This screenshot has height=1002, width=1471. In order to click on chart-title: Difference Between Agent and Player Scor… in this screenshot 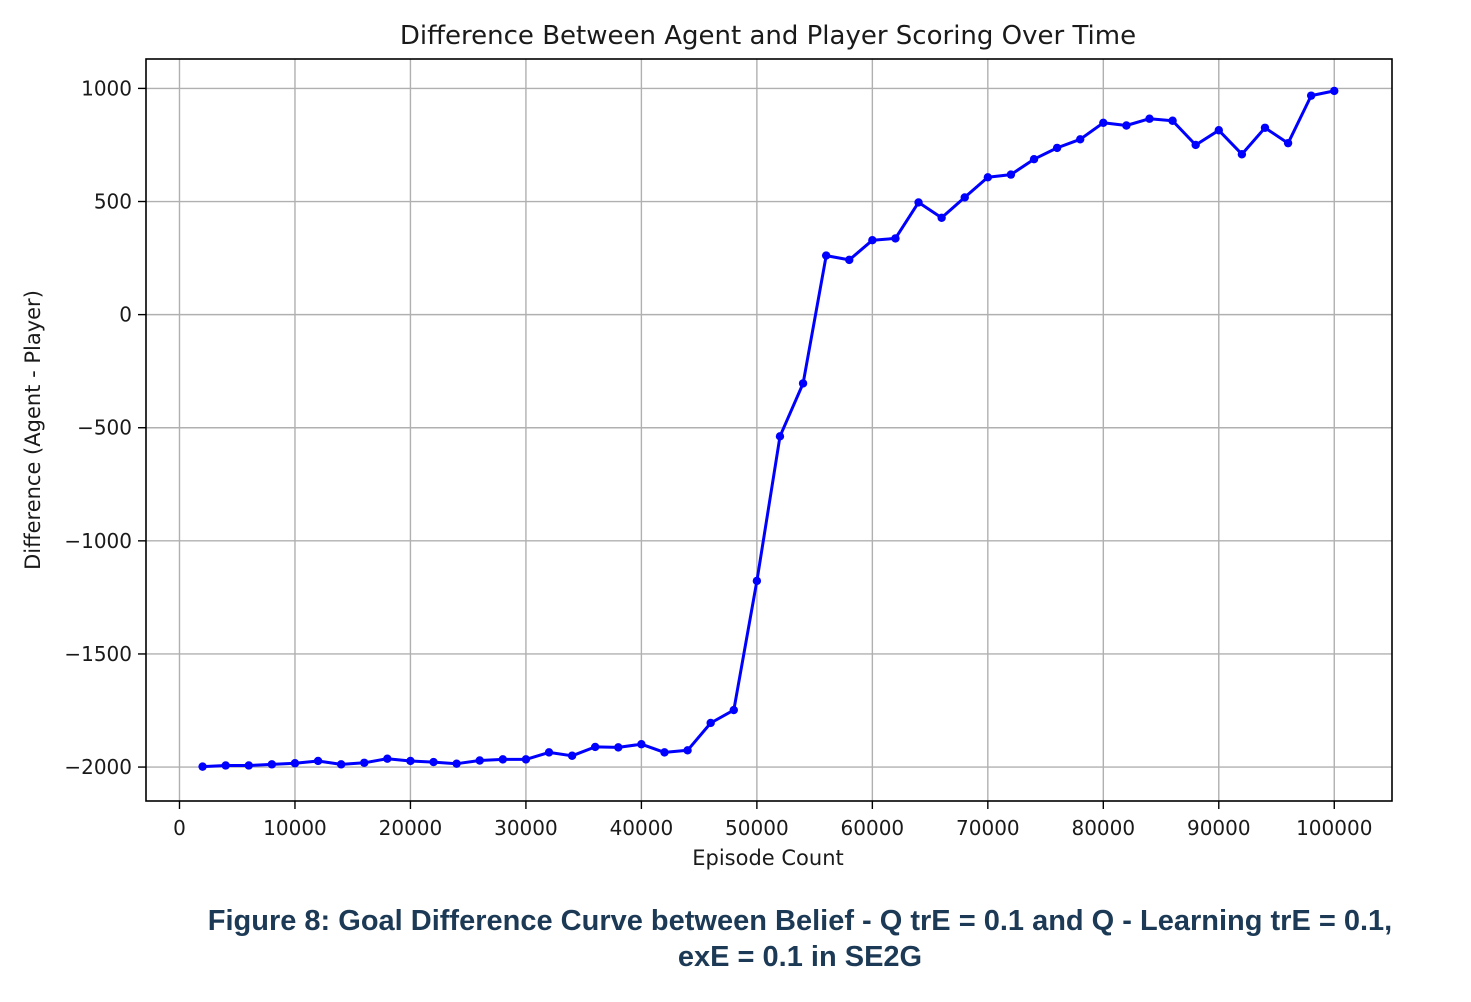, I will do `click(768, 36)`.